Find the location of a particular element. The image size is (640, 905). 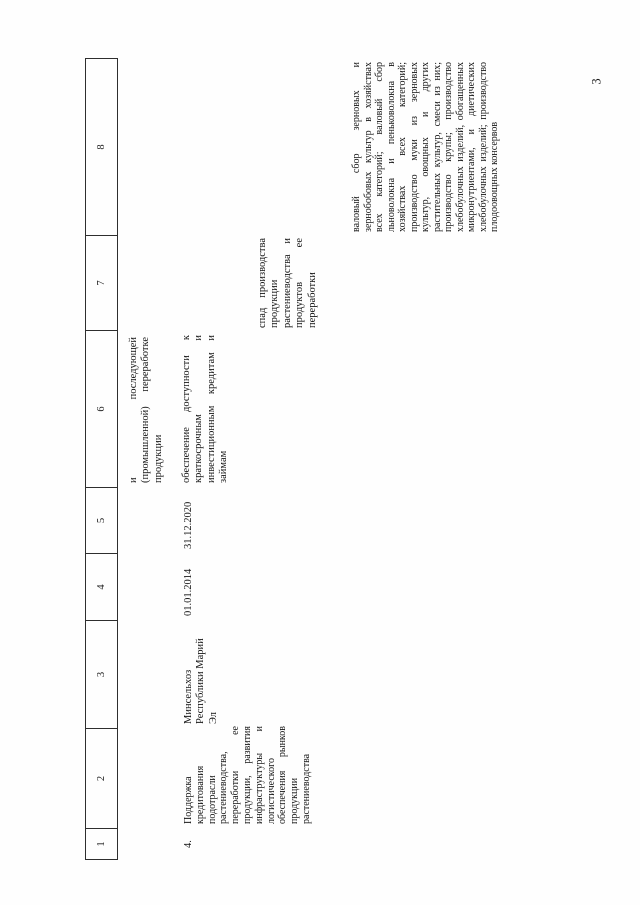

row4-start-date: 01.01.2014 is located at coordinates (188, 592).